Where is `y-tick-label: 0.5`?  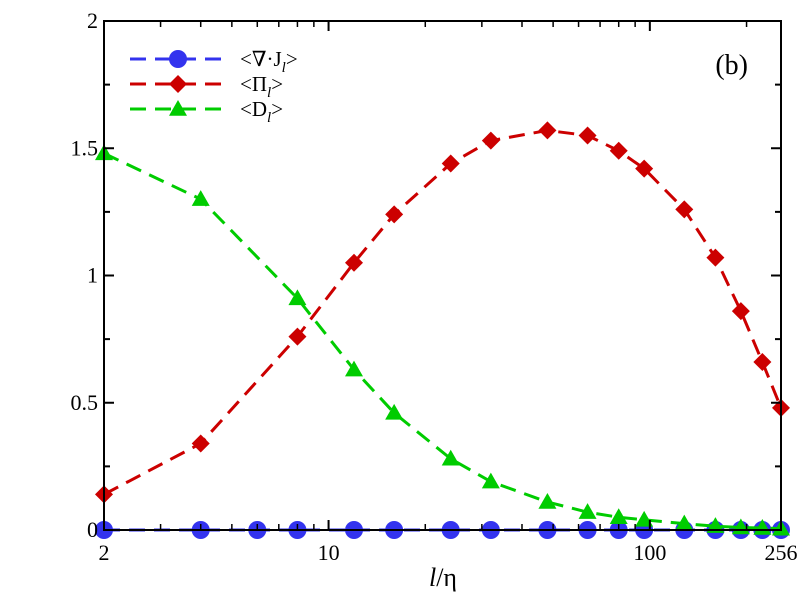
y-tick-label: 0.5 is located at coordinates (85, 402).